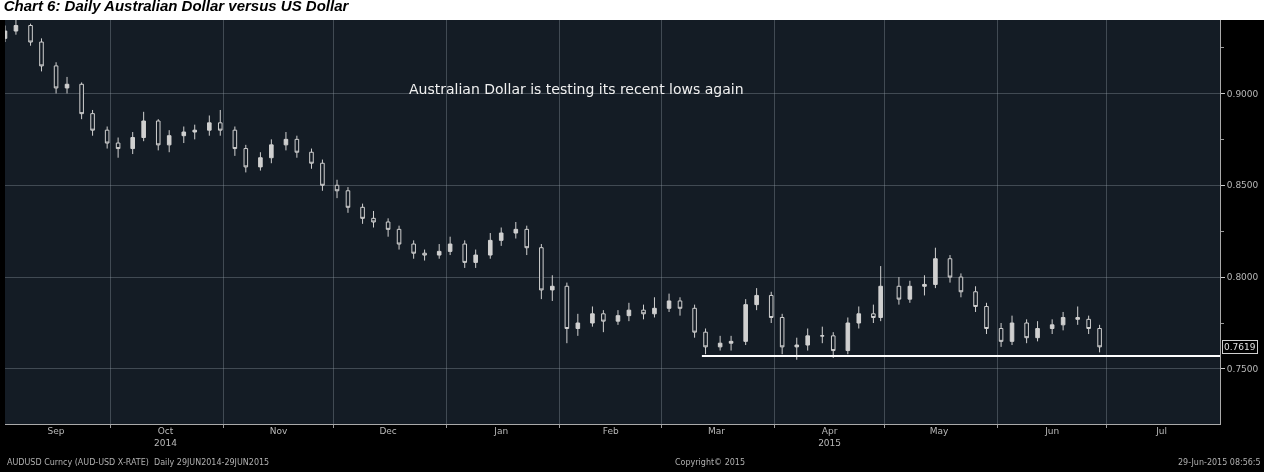 This screenshot has width=1264, height=472. Describe the element at coordinates (830, 437) in the screenshot. I see `x-tick-label: Apr 2015` at that location.